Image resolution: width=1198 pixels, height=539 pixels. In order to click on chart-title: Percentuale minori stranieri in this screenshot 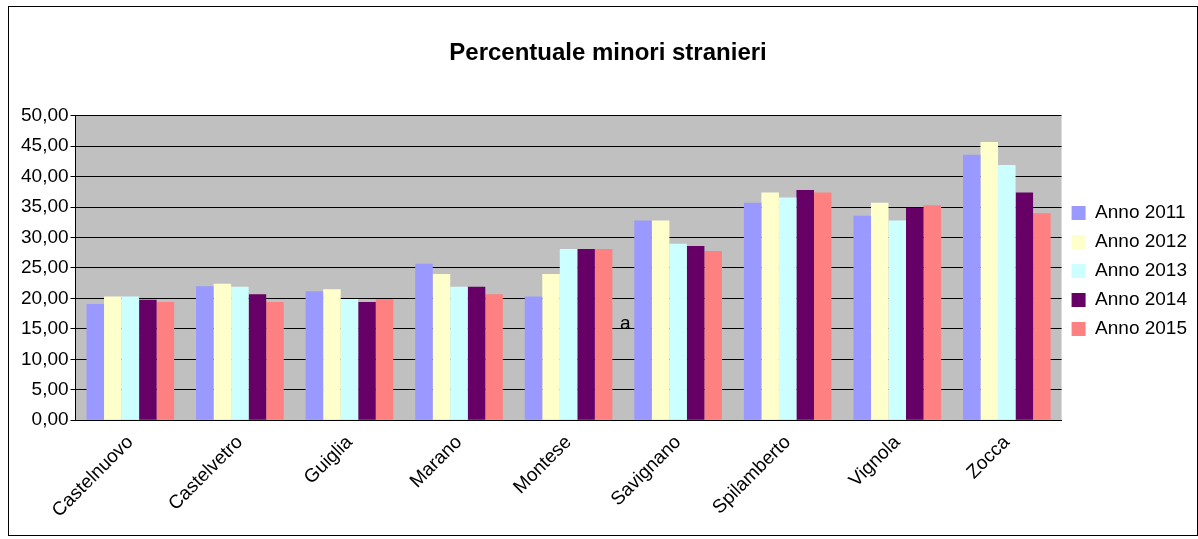, I will do `click(608, 52)`.